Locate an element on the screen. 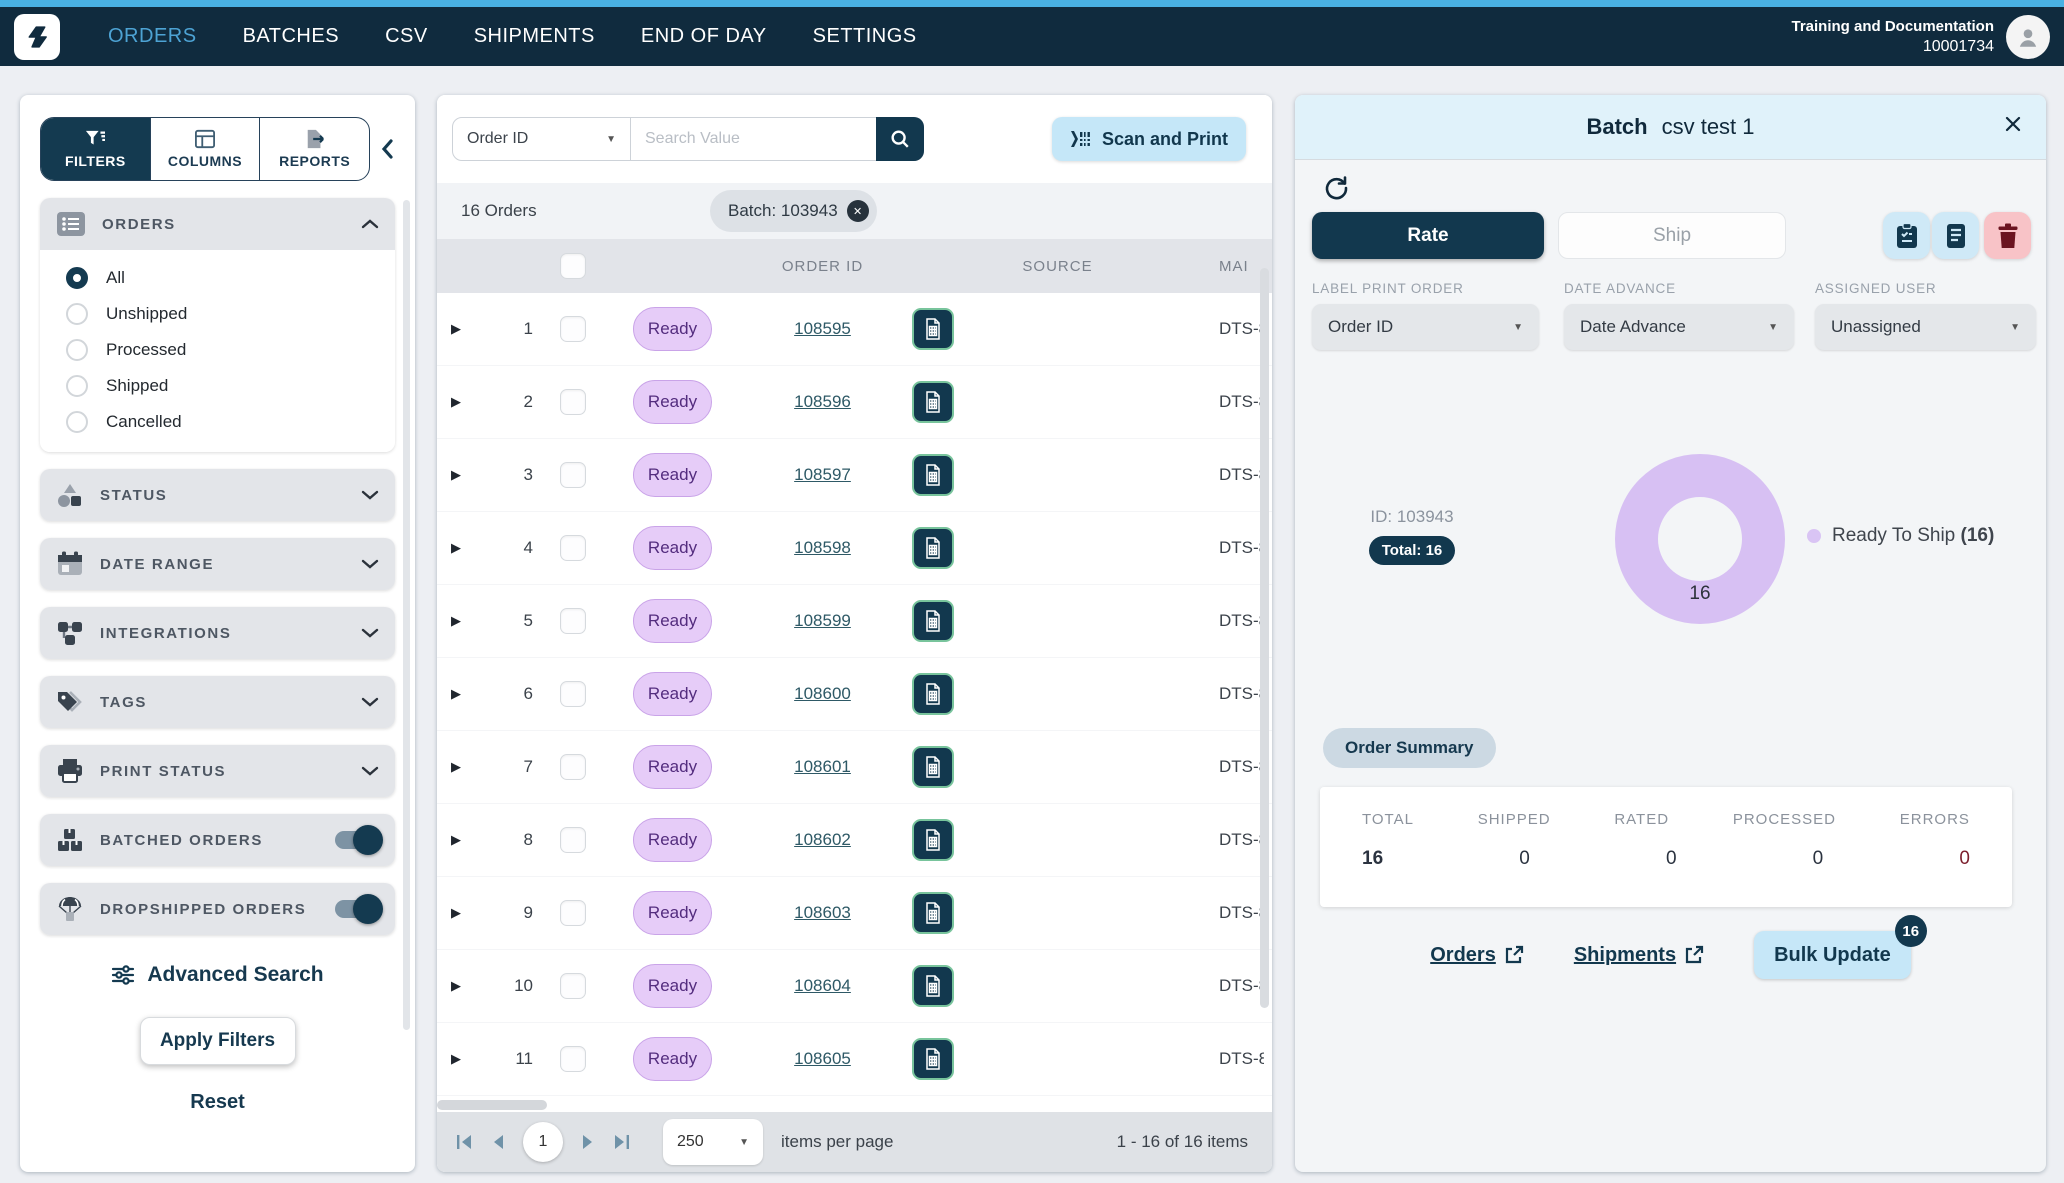 Image resolution: width=2064 pixels, height=1183 pixels. search-field-select: Order ID ▼ is located at coordinates (542, 139).